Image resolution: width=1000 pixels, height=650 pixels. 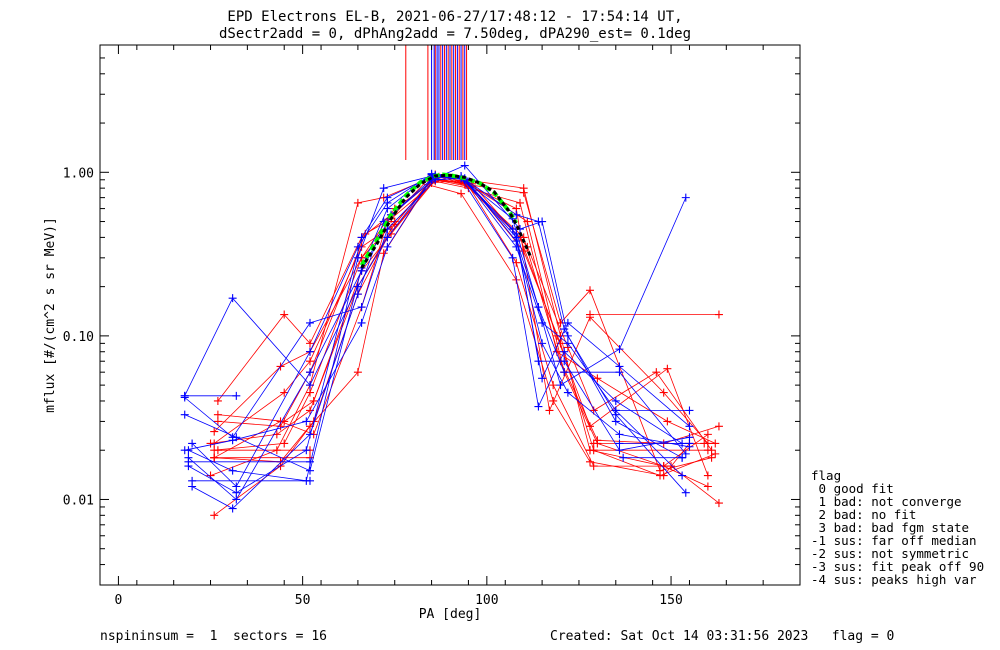 I want to click on fit-curve, so click(x=439, y=219).